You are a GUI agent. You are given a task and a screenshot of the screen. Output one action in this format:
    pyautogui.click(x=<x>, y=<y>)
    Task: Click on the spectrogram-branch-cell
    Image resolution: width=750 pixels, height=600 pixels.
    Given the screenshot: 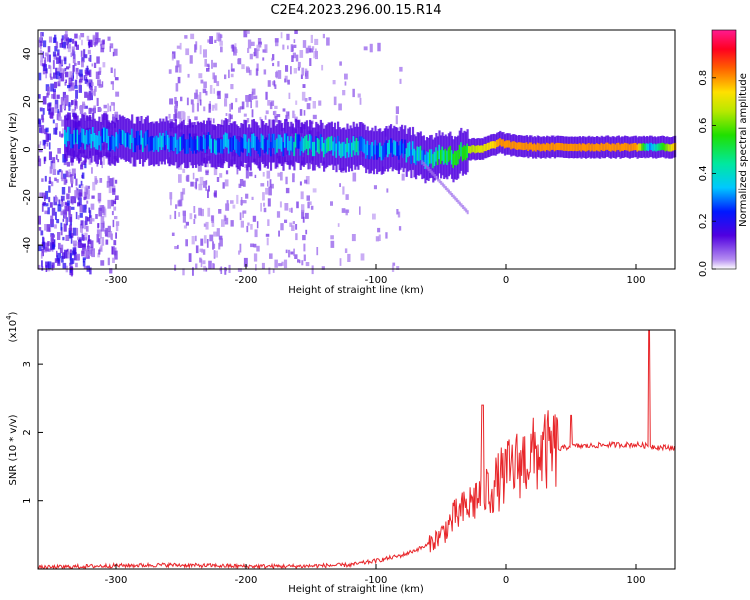 What is the action you would take?
    pyautogui.click(x=449, y=191)
    